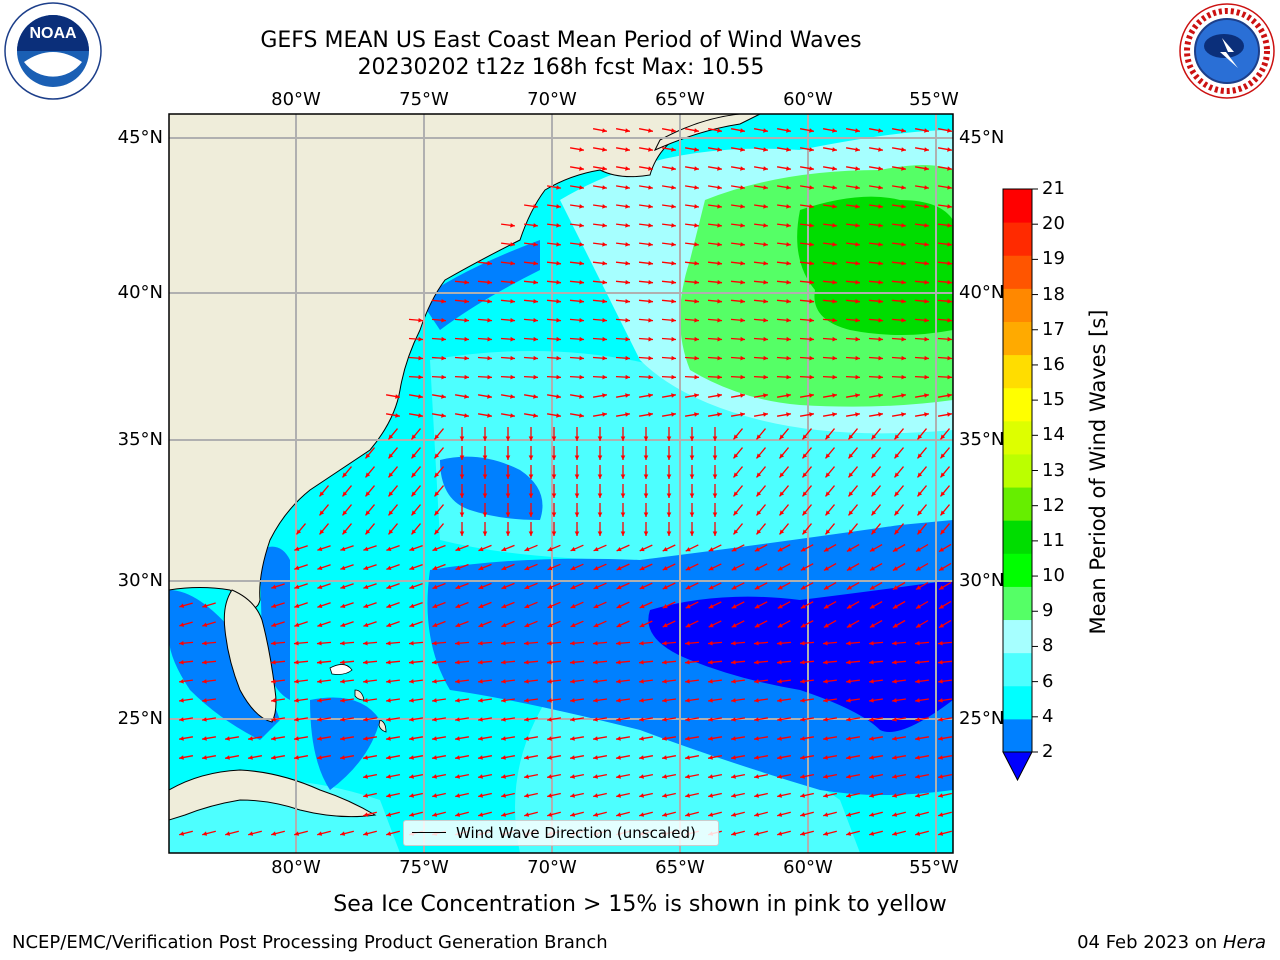 This screenshot has height=960, width=1280. I want to click on colorbar-tick-label: 19, so click(1053, 259).